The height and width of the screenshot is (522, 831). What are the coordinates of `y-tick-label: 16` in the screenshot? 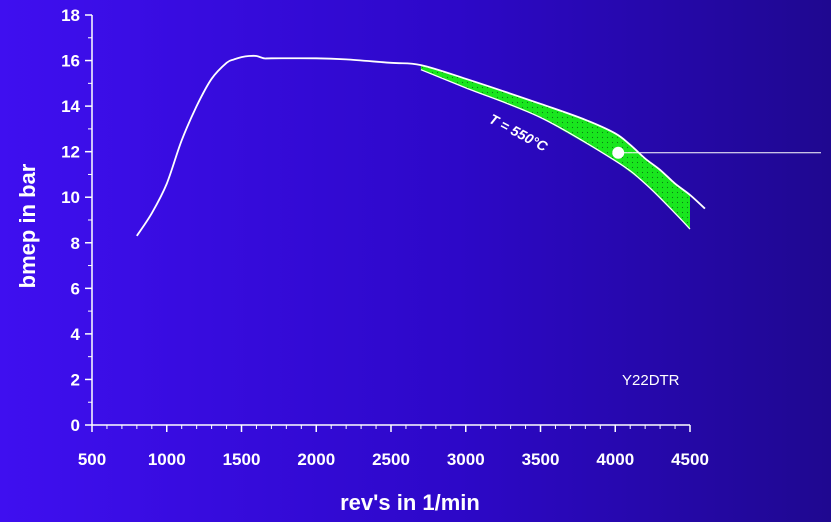 It's located at (70, 61).